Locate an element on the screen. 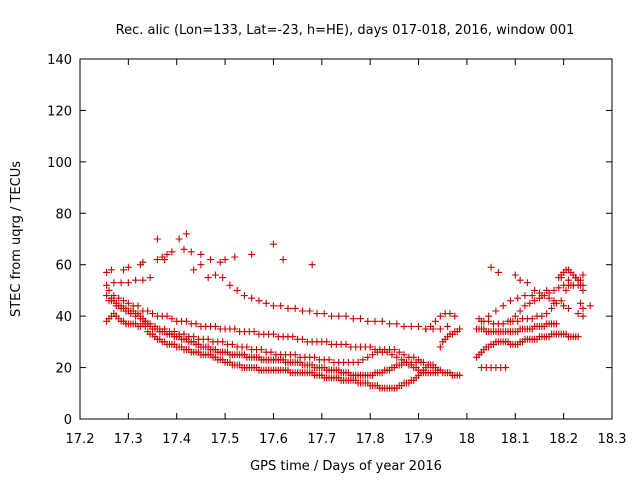  x-tick-label: 18.1 is located at coordinates (515, 439).